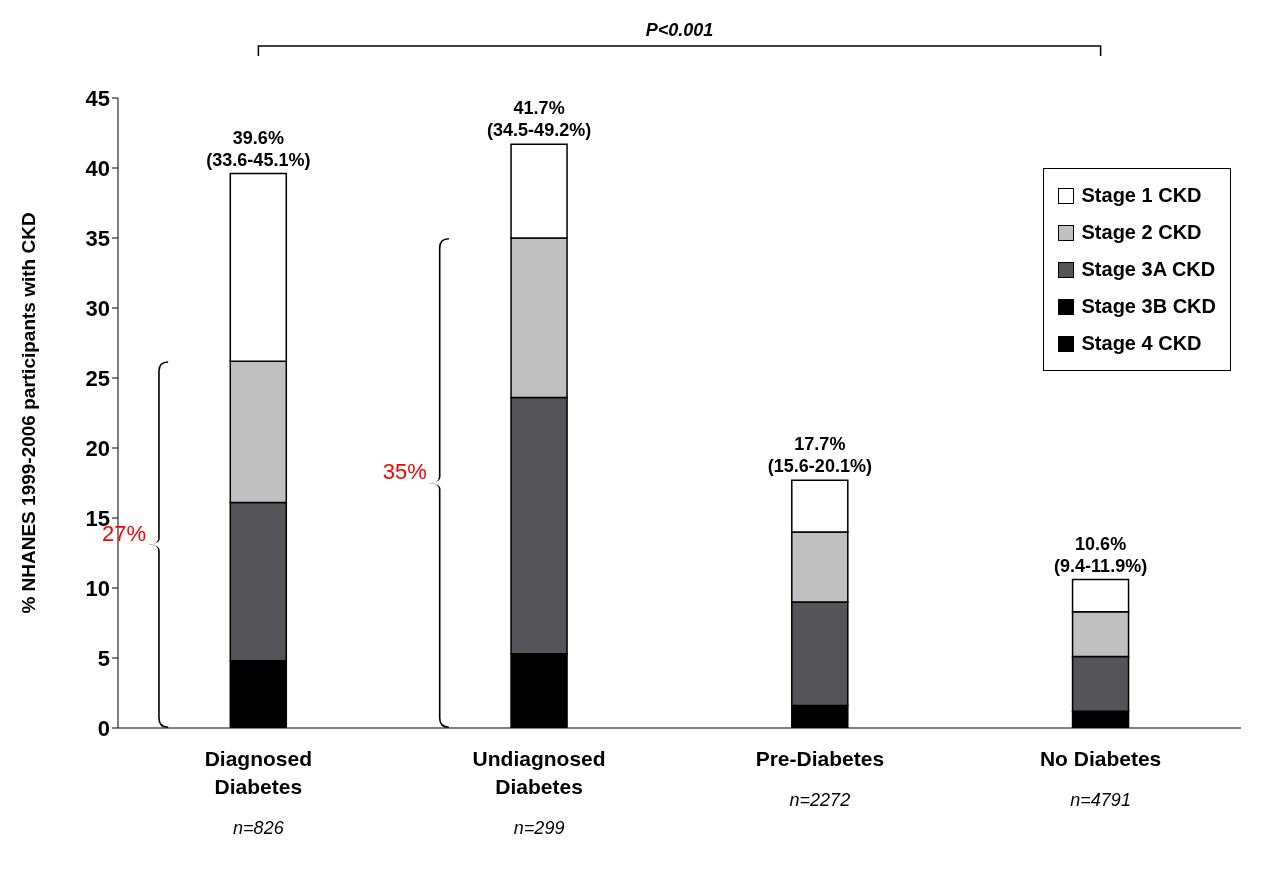 Image resolution: width=1279 pixels, height=889 pixels. Describe the element at coordinates (258, 148) in the screenshot. I see `total-label: 39.6% (33.6-45.1%)` at that location.